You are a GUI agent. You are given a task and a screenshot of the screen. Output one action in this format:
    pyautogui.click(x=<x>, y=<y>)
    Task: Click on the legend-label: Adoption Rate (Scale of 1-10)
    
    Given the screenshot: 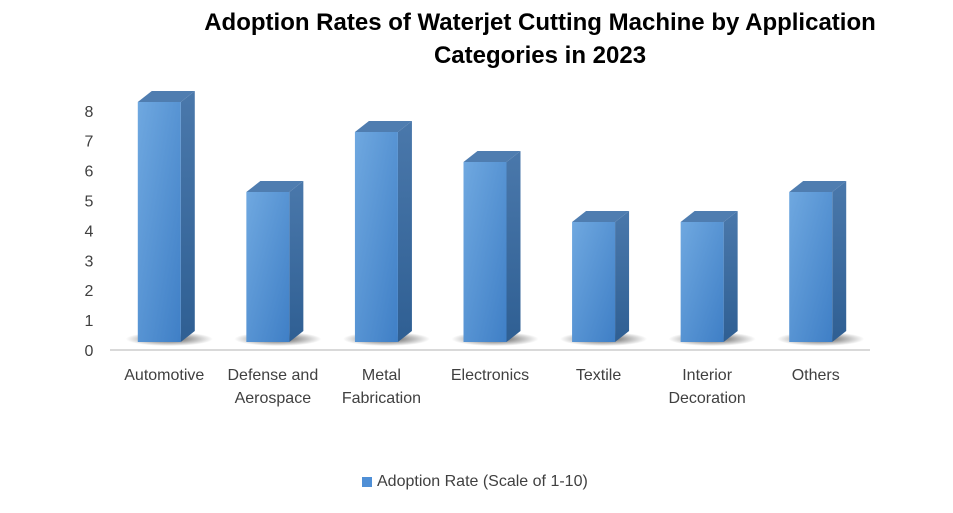 What is the action you would take?
    pyautogui.click(x=482, y=481)
    